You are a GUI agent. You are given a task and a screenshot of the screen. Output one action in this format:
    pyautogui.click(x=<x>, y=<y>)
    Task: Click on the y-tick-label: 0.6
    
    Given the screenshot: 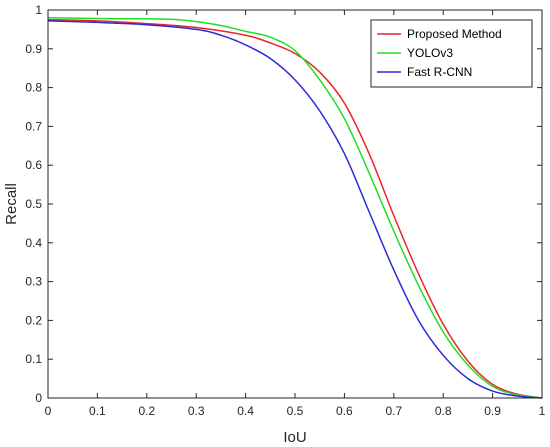 What is the action you would take?
    pyautogui.click(x=33, y=165)
    